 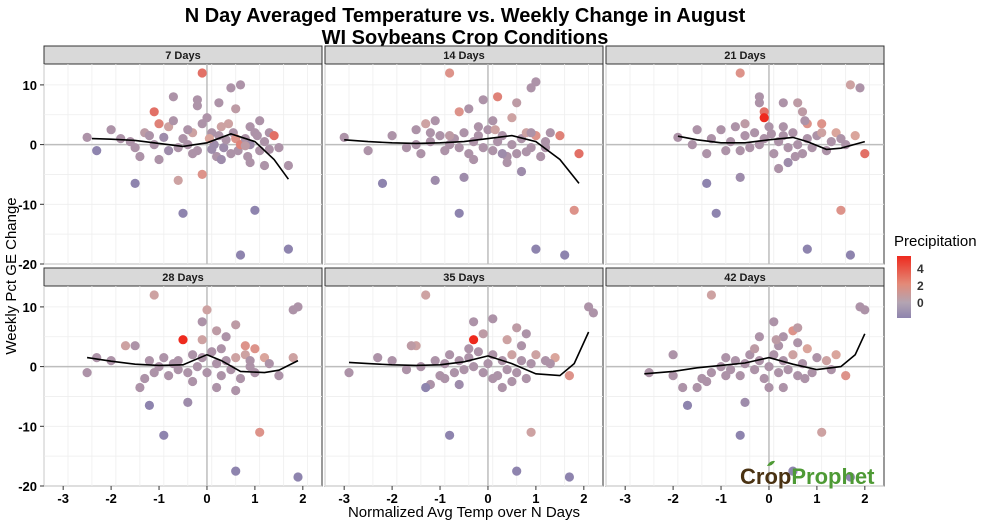 I want to click on x-tick-label: 2, so click(x=302, y=498).